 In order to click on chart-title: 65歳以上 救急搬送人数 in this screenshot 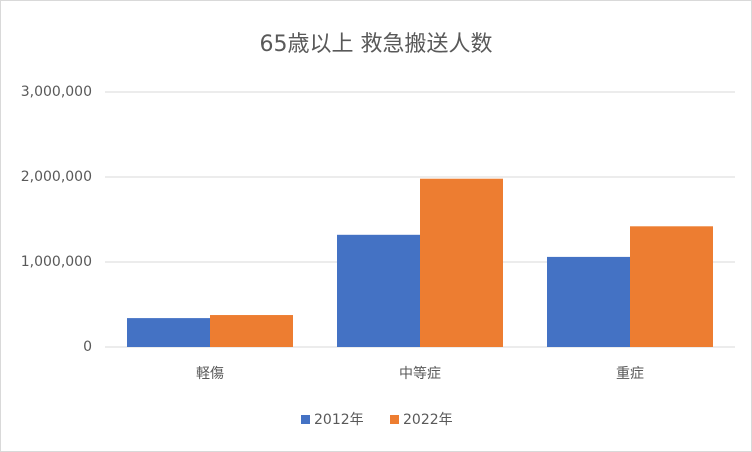, I will do `click(376, 44)`.